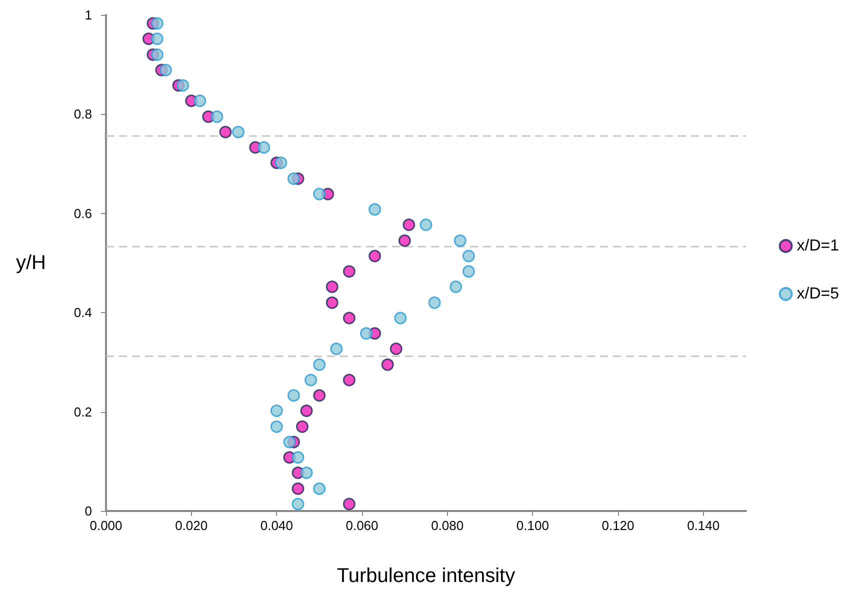  What do you see at coordinates (447, 525) in the screenshot?
I see `x-tick-label: 0.080` at bounding box center [447, 525].